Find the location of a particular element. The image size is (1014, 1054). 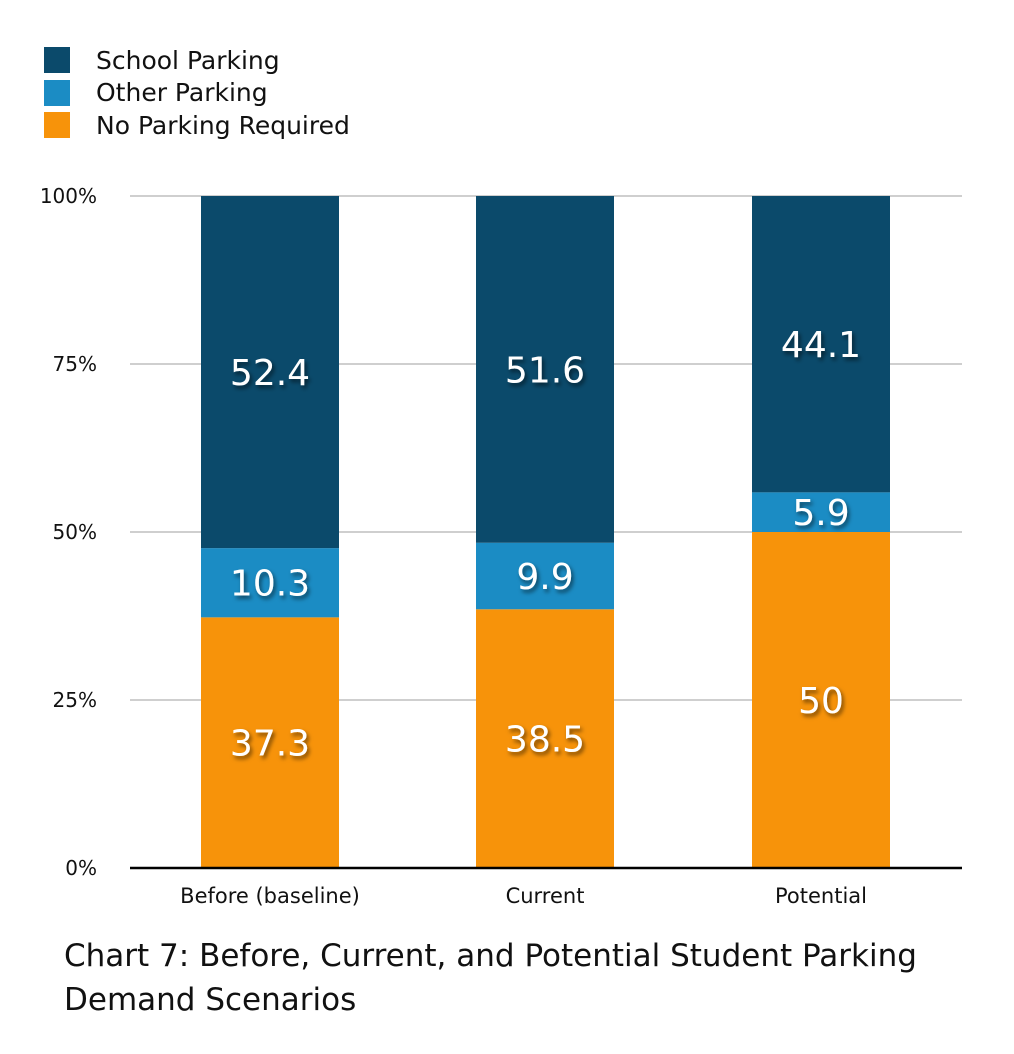

data-label: 9.9 is located at coordinates (544, 577).